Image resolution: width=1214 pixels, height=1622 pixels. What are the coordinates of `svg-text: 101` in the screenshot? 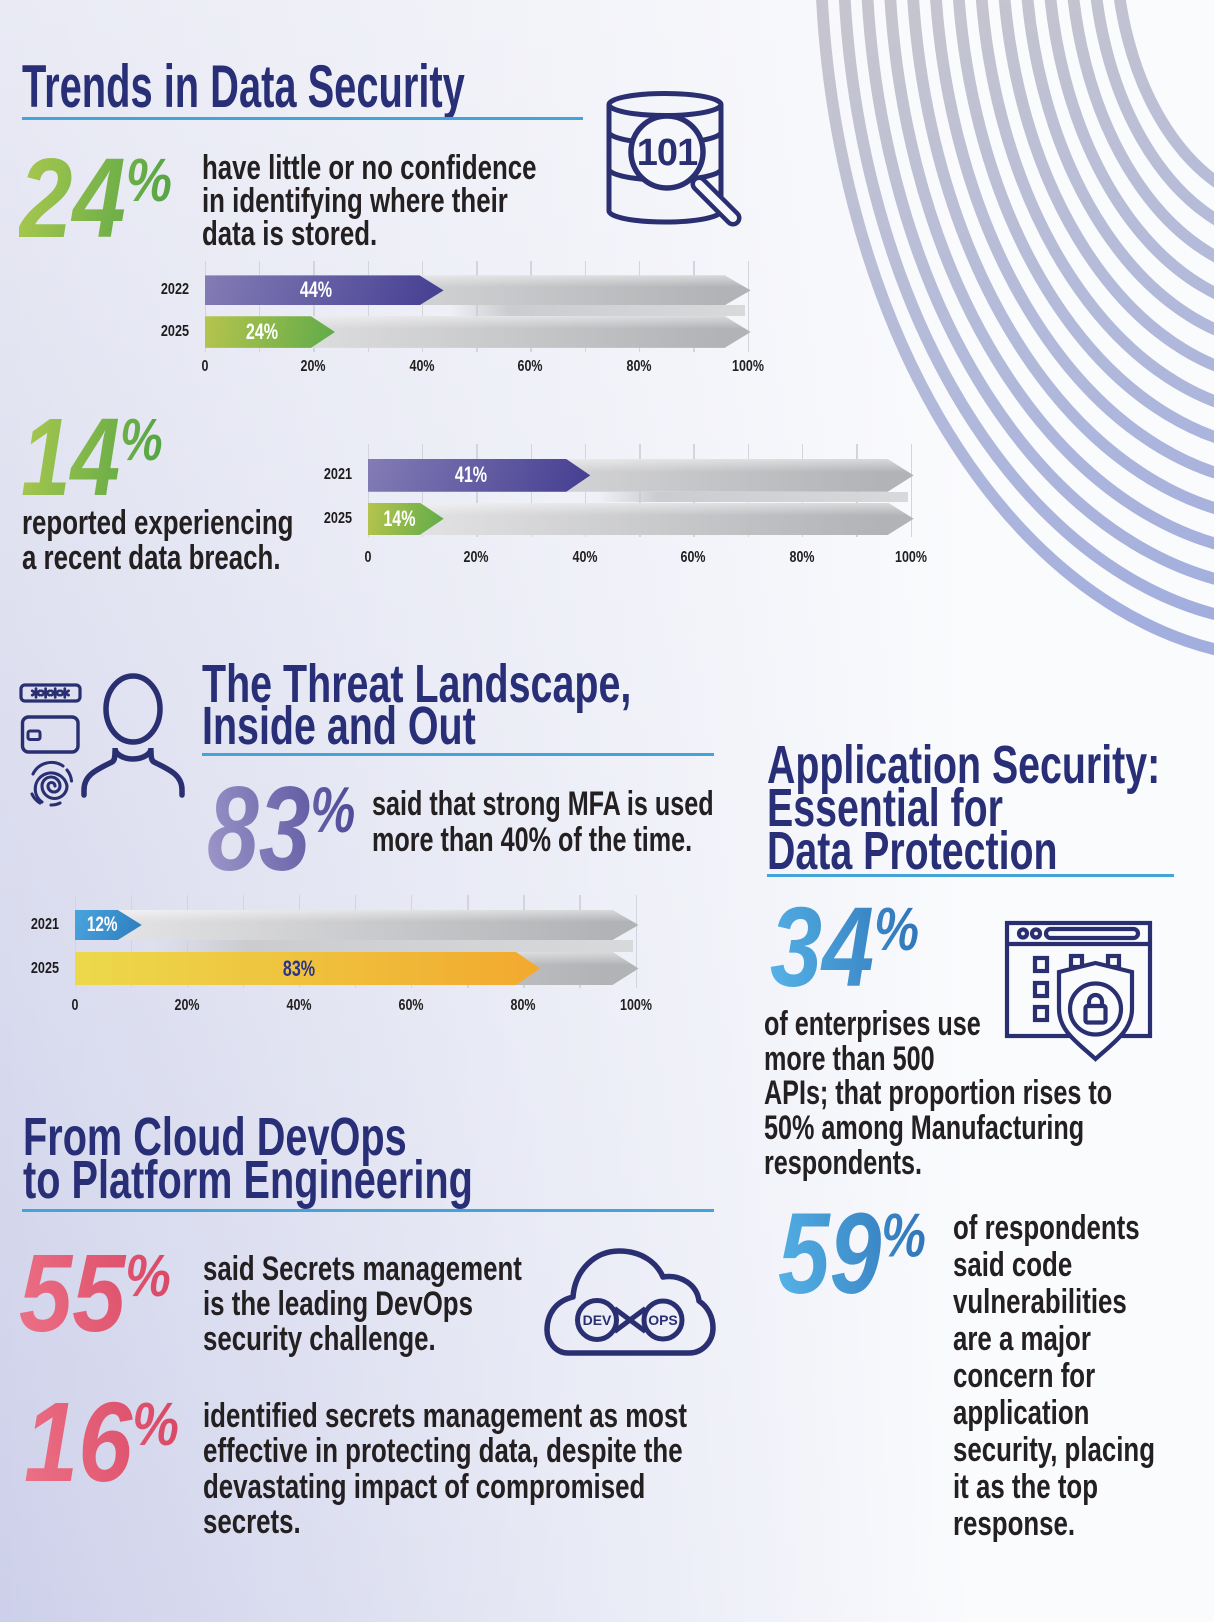 It's located at (667, 153).